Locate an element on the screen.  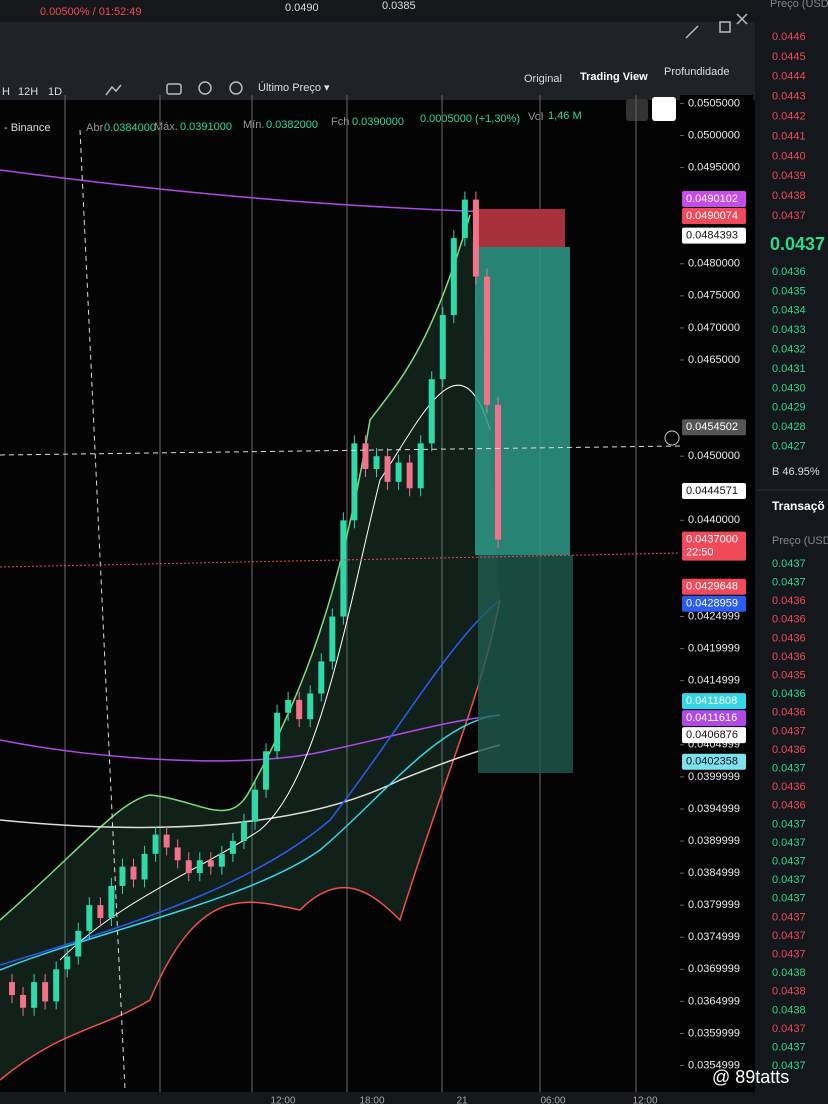
interval: 12H is located at coordinates (28, 92).